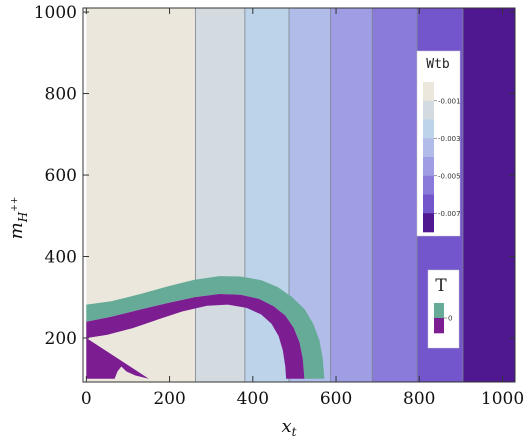 The height and width of the screenshot is (443, 526). I want to click on t-legend-tick-label: 0, so click(450, 319).